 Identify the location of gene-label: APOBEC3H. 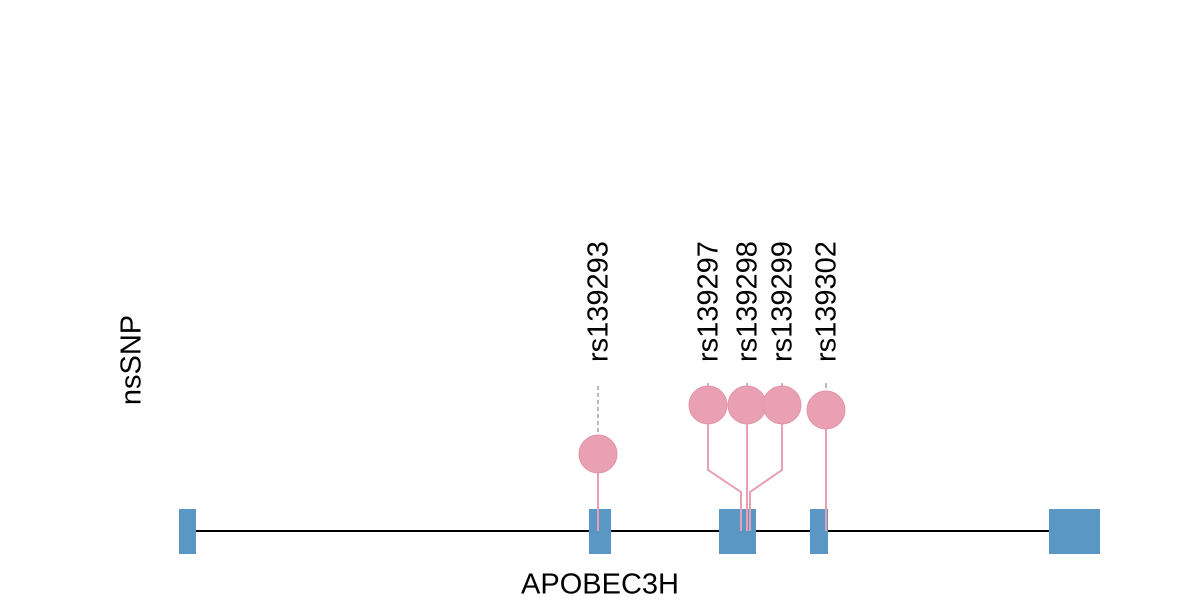
(600, 584).